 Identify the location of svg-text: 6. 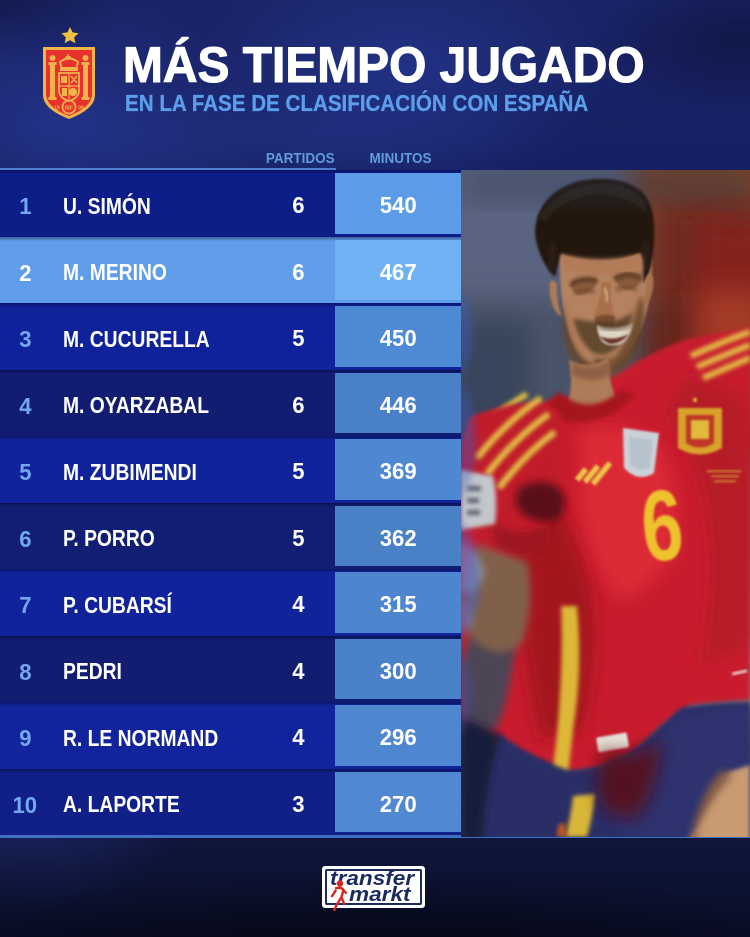
(662, 525).